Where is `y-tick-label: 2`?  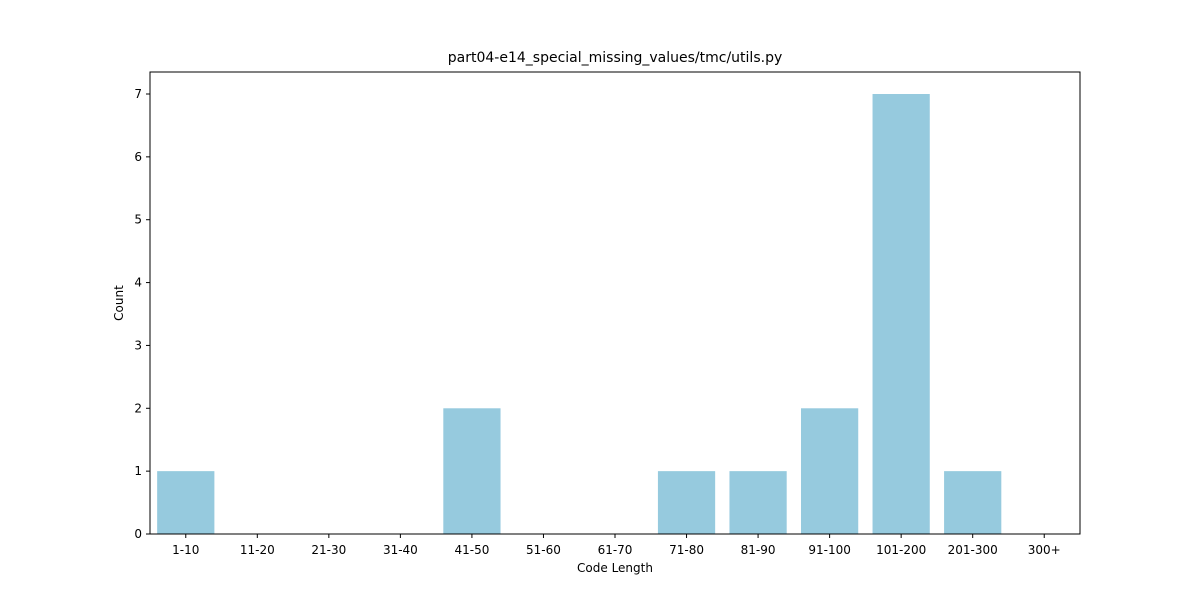 y-tick-label: 2 is located at coordinates (138, 408).